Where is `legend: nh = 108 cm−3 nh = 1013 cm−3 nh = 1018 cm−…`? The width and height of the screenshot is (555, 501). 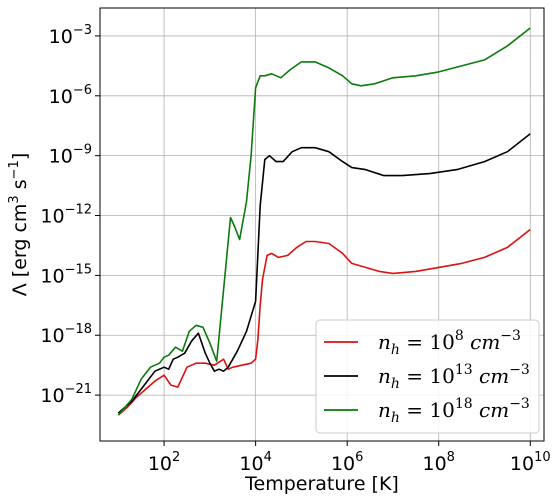
legend: nh = 108 cm−3 nh = 1013 cm−3 nh = 1018 cm−… is located at coordinates (427, 376).